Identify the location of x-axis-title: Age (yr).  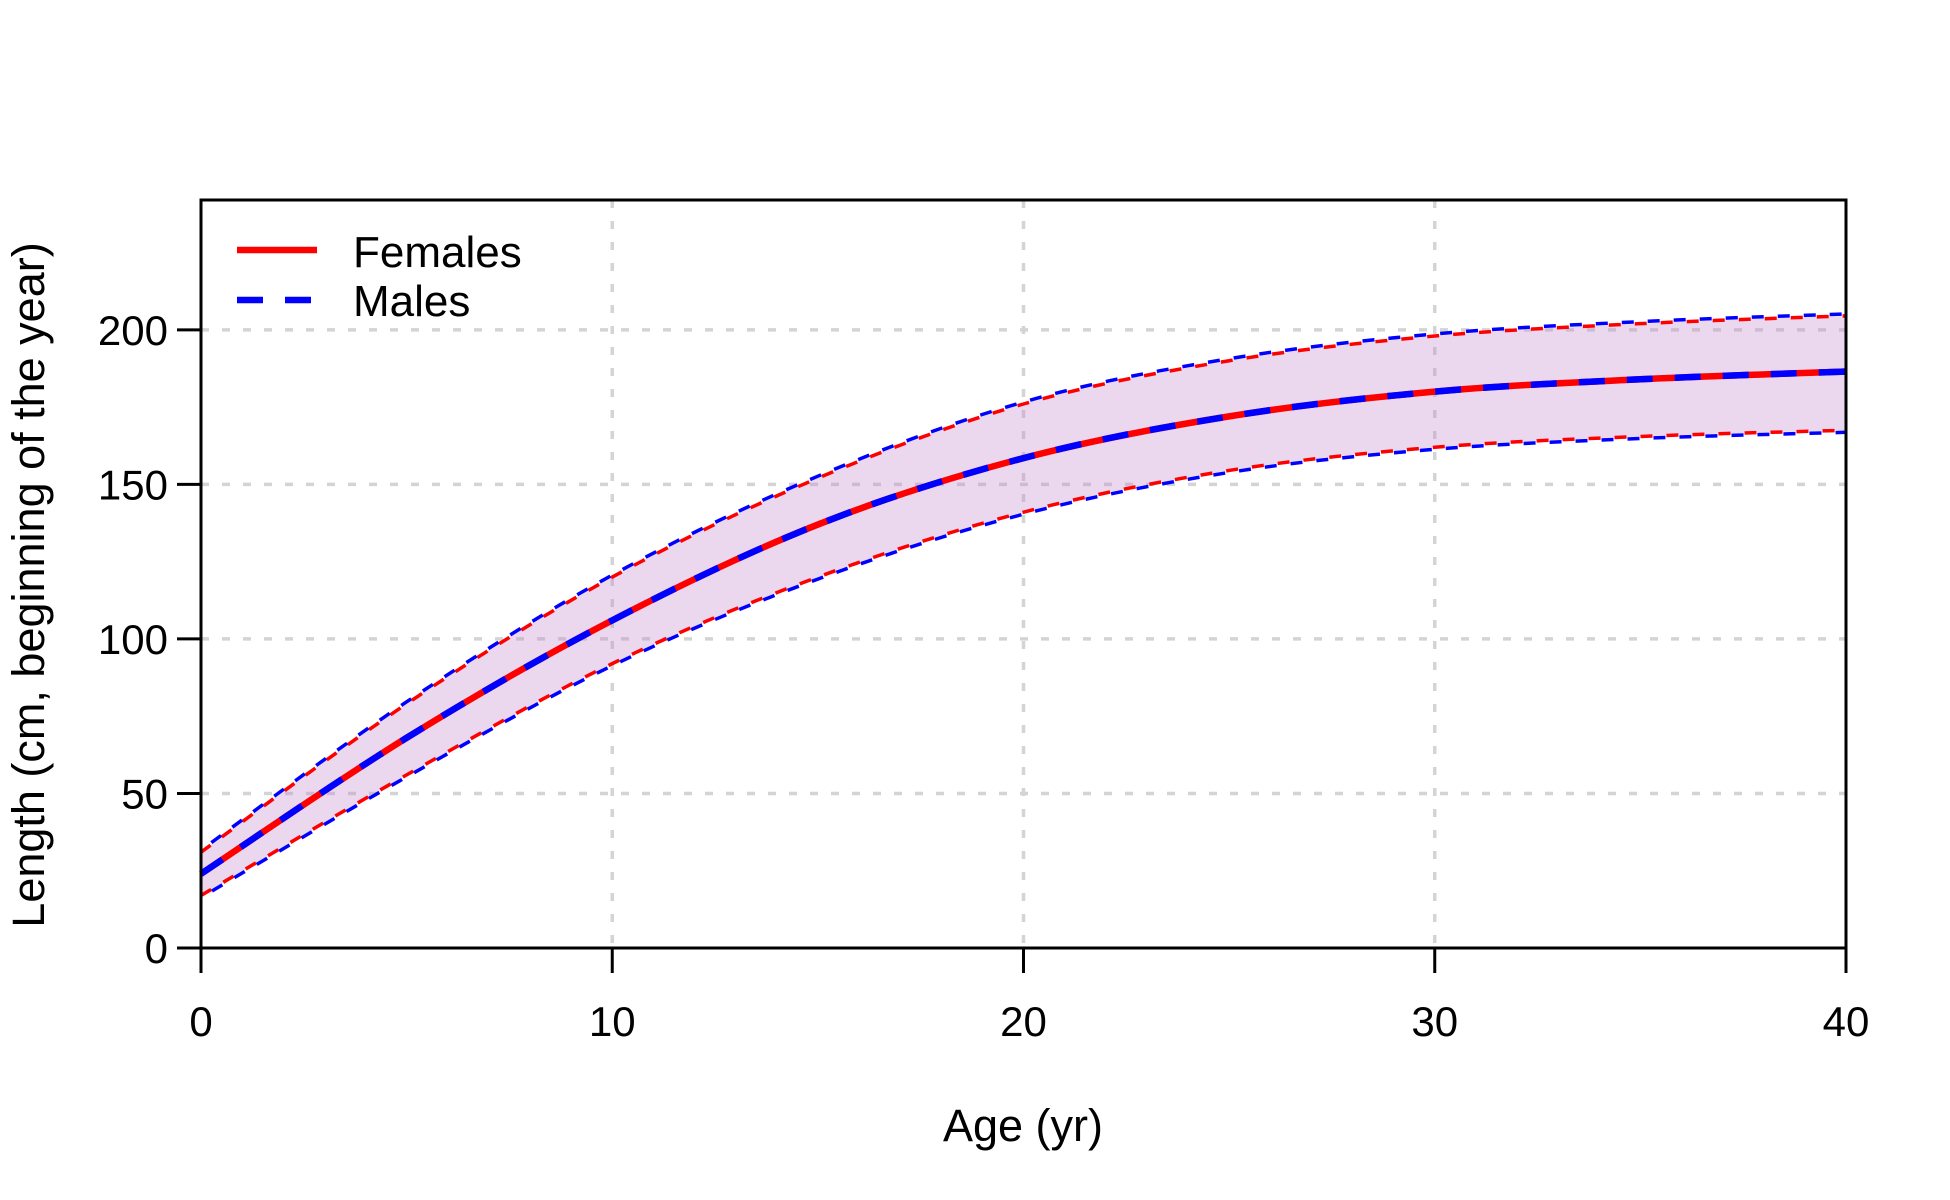
(1023, 1125).